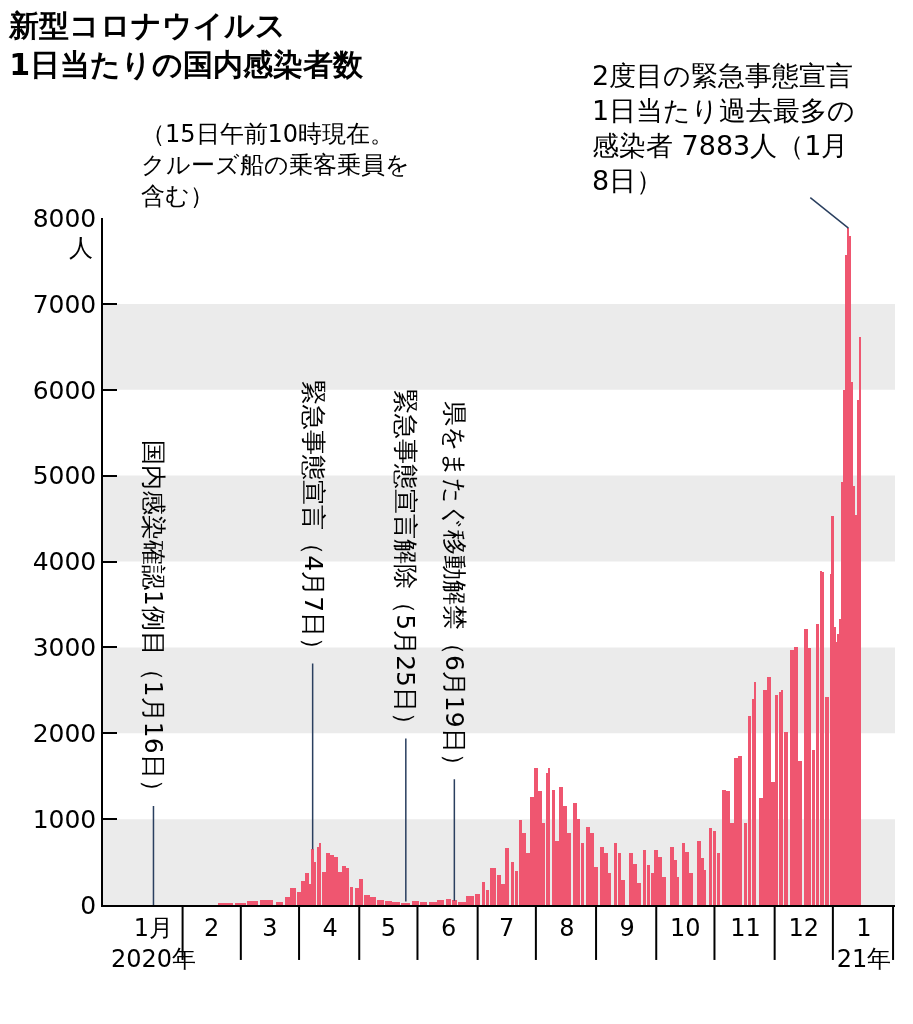  What do you see at coordinates (313, 521) in the screenshot?
I see `annotation: 緊急事態宣言（4月7日）` at bounding box center [313, 521].